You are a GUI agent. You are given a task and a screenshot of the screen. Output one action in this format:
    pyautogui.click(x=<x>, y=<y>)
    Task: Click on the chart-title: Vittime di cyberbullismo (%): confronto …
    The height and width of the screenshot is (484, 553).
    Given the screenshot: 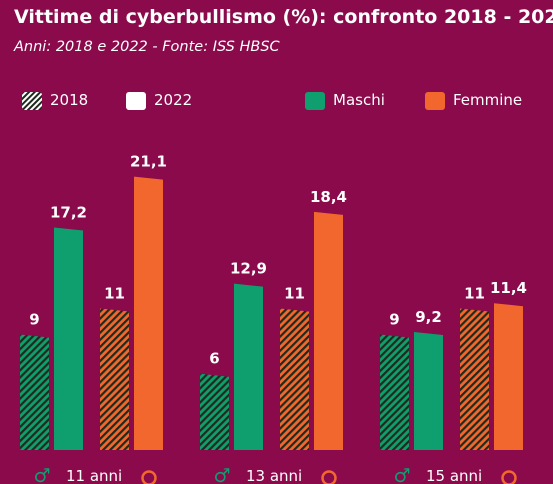 What is the action you would take?
    pyautogui.click(x=283, y=17)
    